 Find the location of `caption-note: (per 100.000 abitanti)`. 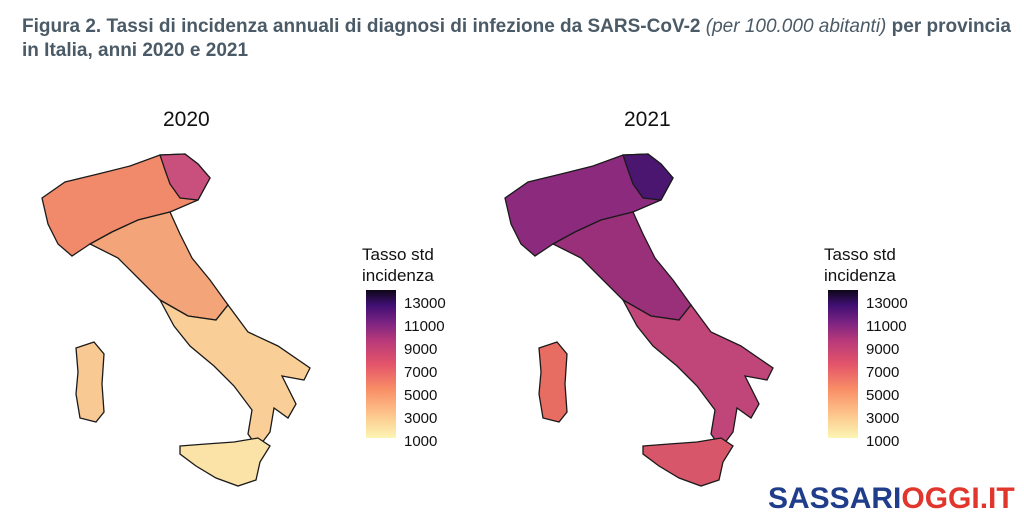

caption-note: (per 100.000 abitanti) is located at coordinates (796, 26).